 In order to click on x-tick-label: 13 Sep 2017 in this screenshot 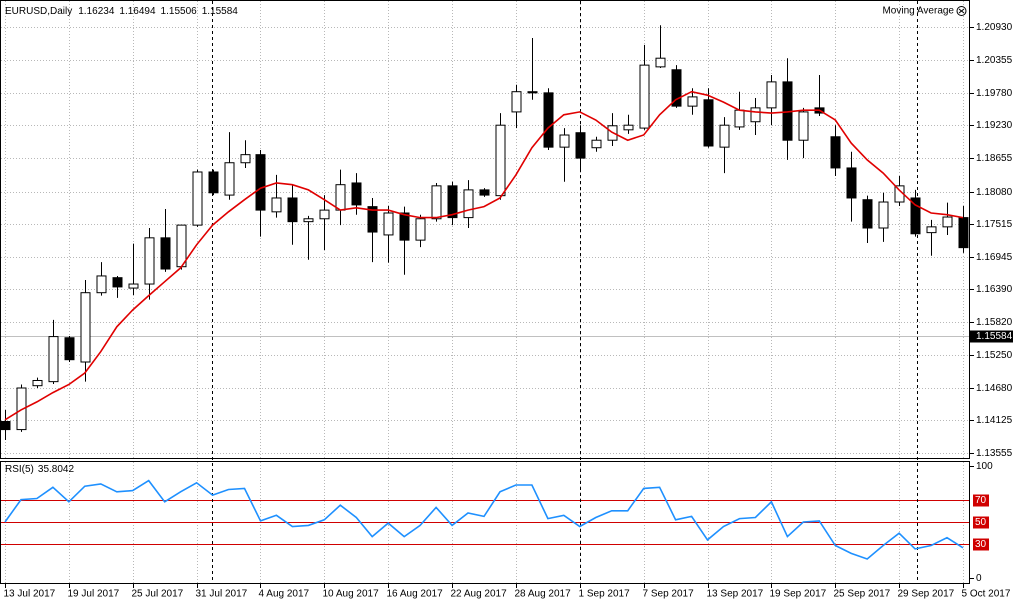, I will do `click(735, 594)`.